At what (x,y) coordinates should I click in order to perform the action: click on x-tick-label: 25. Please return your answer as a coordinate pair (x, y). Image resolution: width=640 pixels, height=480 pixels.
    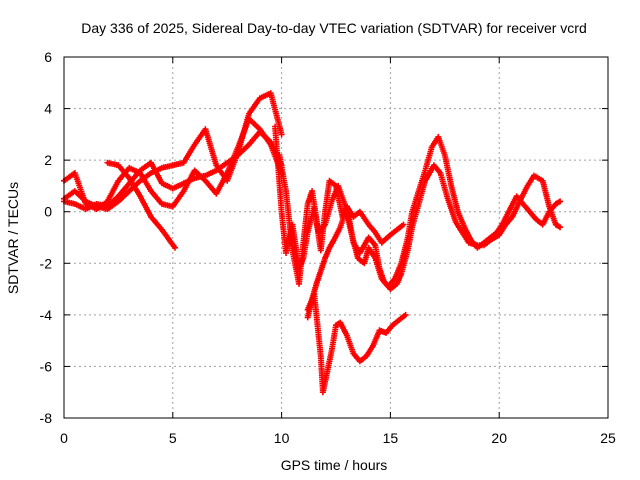
    Looking at the image, I should click on (608, 438).